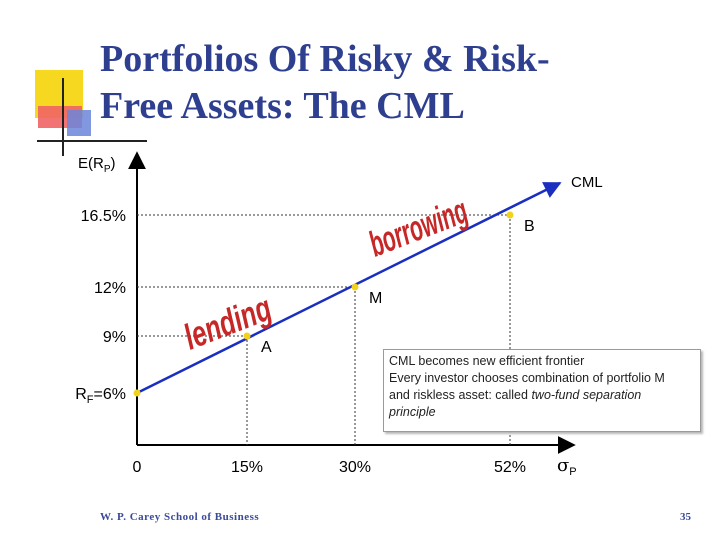 The width and height of the screenshot is (720, 540). Describe the element at coordinates (282, 106) in the screenshot. I see `slide-title-line-2: Free Assets: The CML` at that location.